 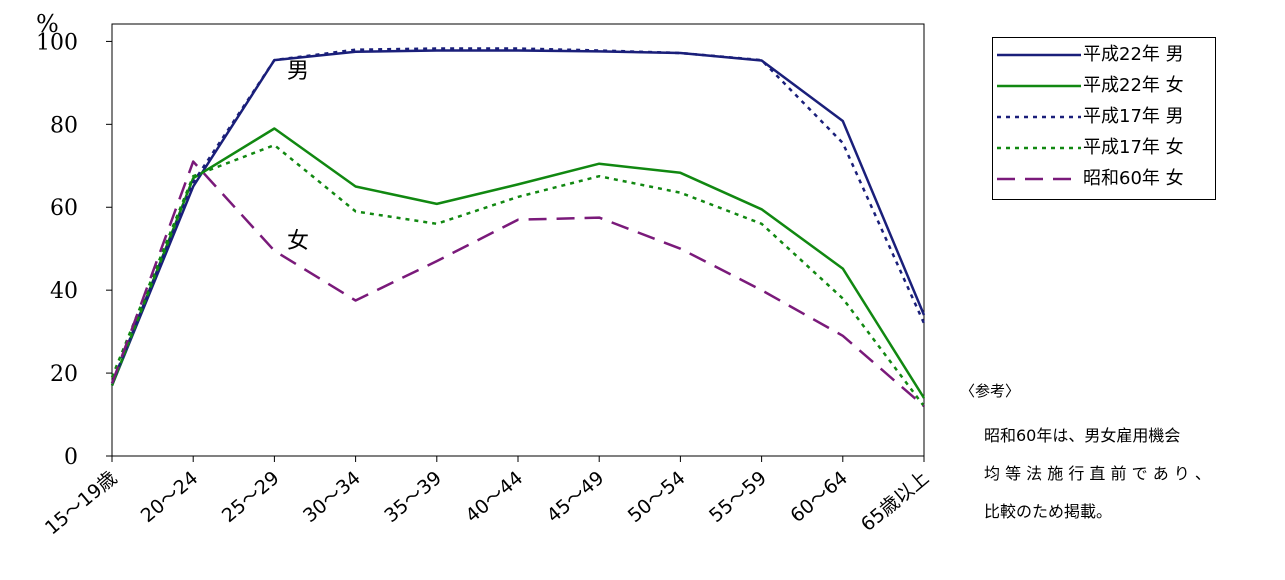 What do you see at coordinates (1133, 116) in the screenshot?
I see `legend-label: 平成17年 男` at bounding box center [1133, 116].